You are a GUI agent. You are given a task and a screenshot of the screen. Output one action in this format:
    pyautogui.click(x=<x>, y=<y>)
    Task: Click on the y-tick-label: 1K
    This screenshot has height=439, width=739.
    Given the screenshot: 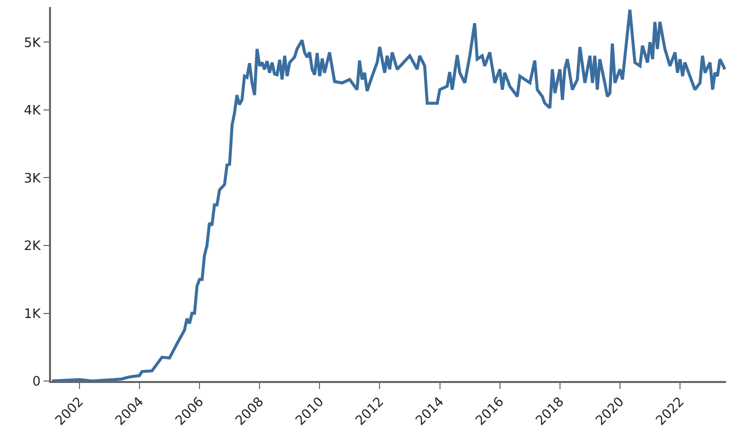 What is the action you would take?
    pyautogui.click(x=33, y=314)
    